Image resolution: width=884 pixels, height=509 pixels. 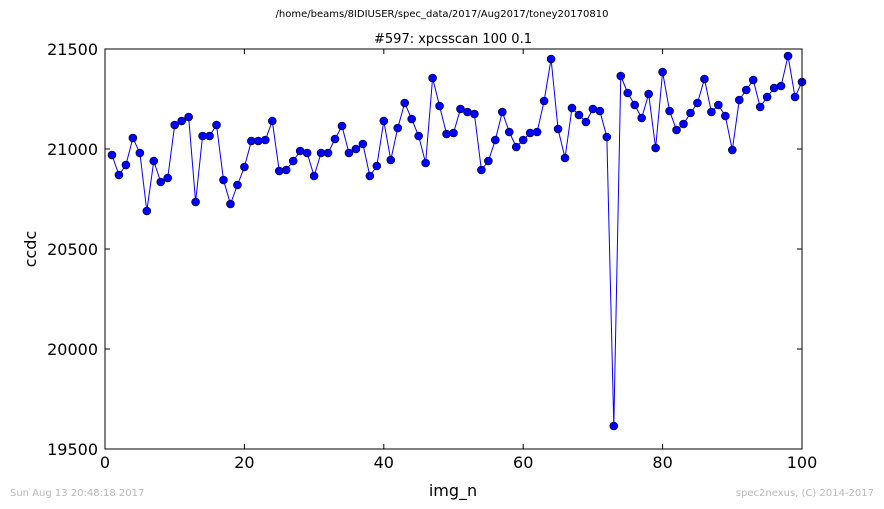 What do you see at coordinates (30, 249) in the screenshot?
I see `y-axis-label: ccdc` at bounding box center [30, 249].